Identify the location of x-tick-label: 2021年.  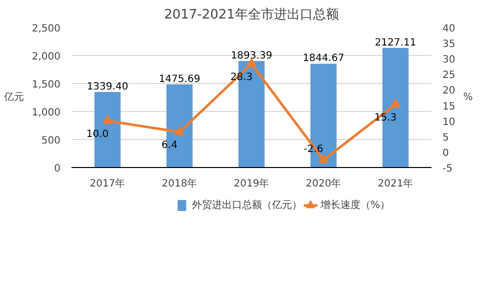
(396, 184).